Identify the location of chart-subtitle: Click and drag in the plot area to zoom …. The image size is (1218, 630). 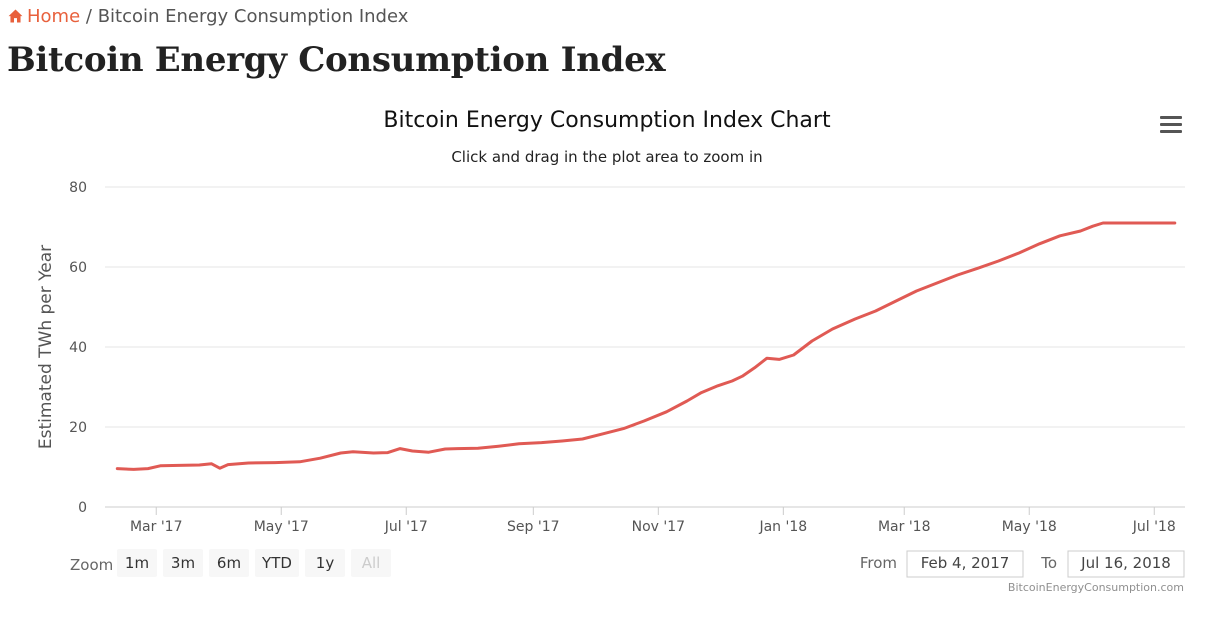
(606, 157).